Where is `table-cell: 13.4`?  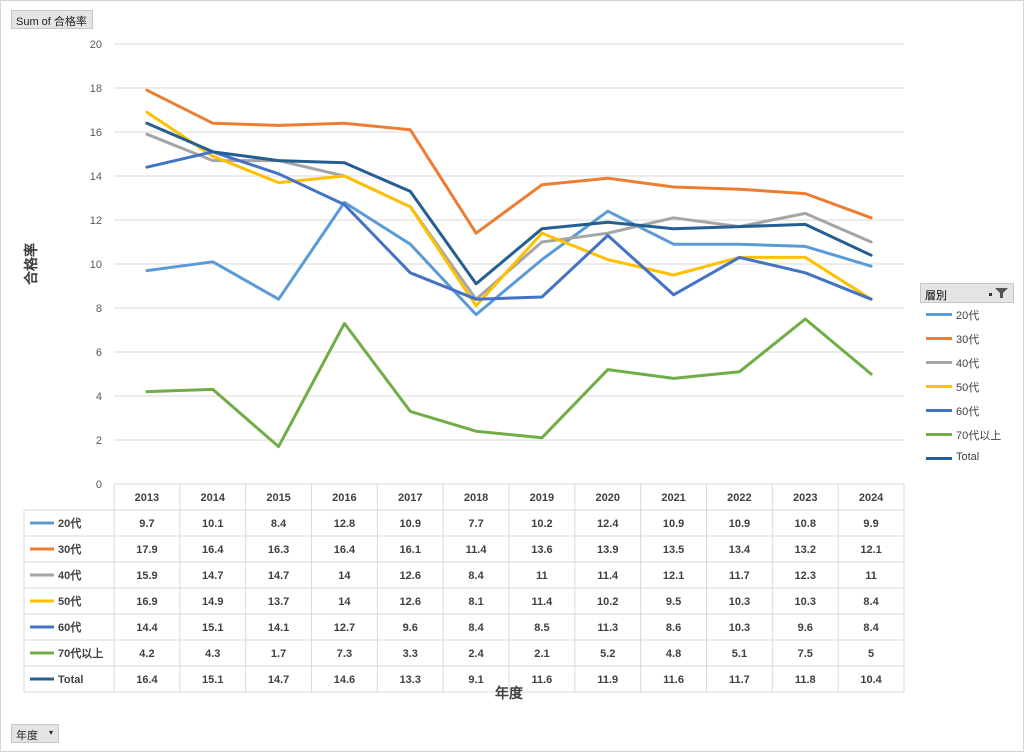
table-cell: 13.4 is located at coordinates (740, 550).